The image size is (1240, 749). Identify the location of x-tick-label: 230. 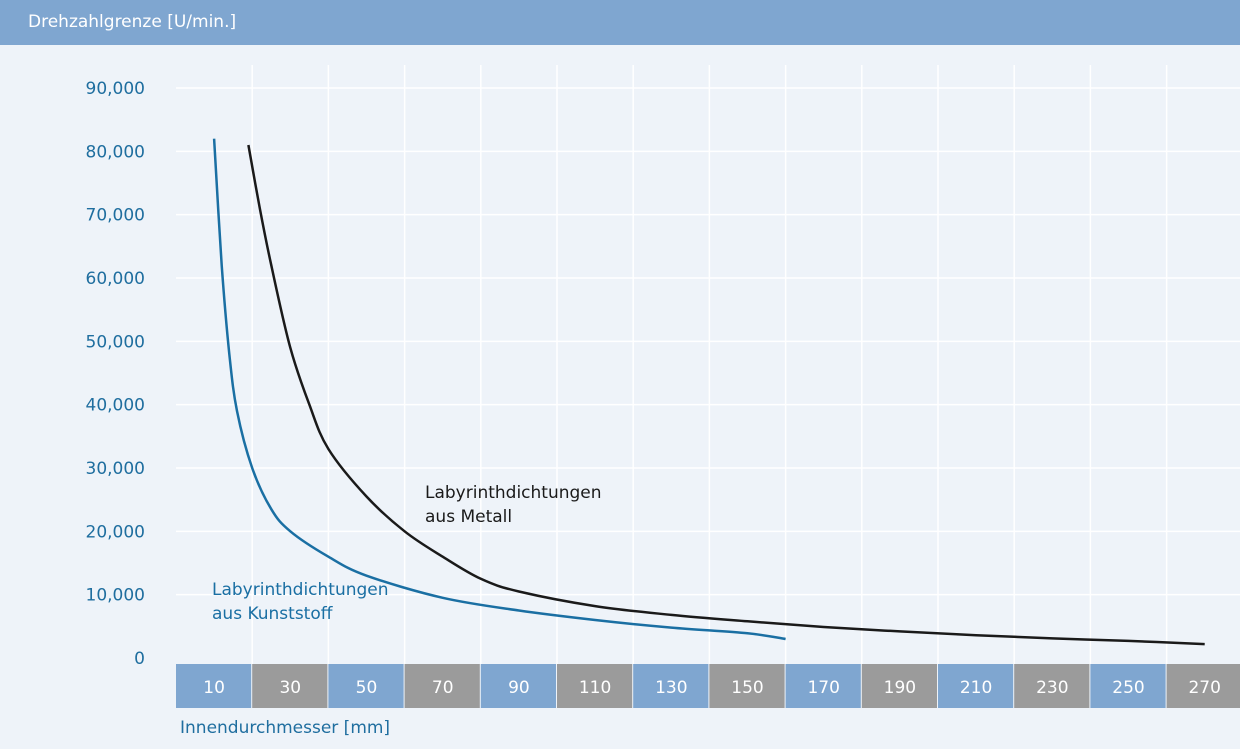
(1052, 688).